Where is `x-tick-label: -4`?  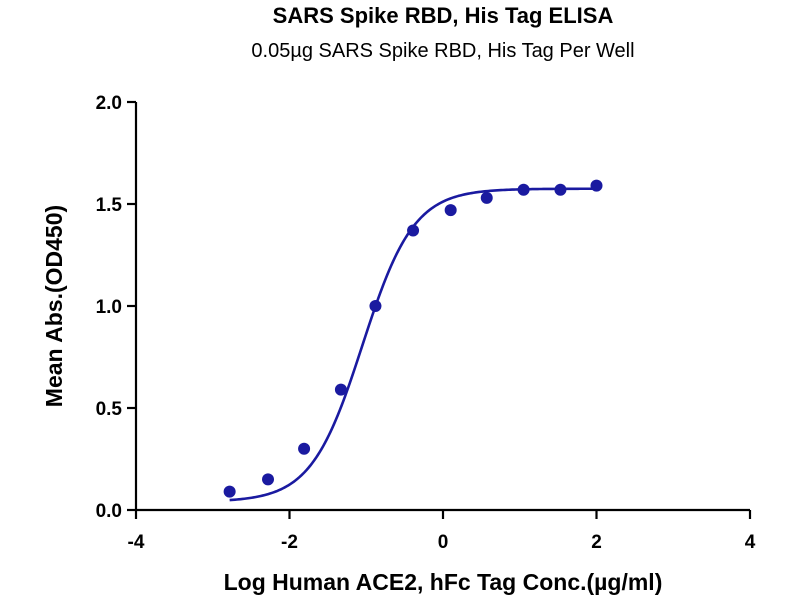 x-tick-label: -4 is located at coordinates (136, 542).